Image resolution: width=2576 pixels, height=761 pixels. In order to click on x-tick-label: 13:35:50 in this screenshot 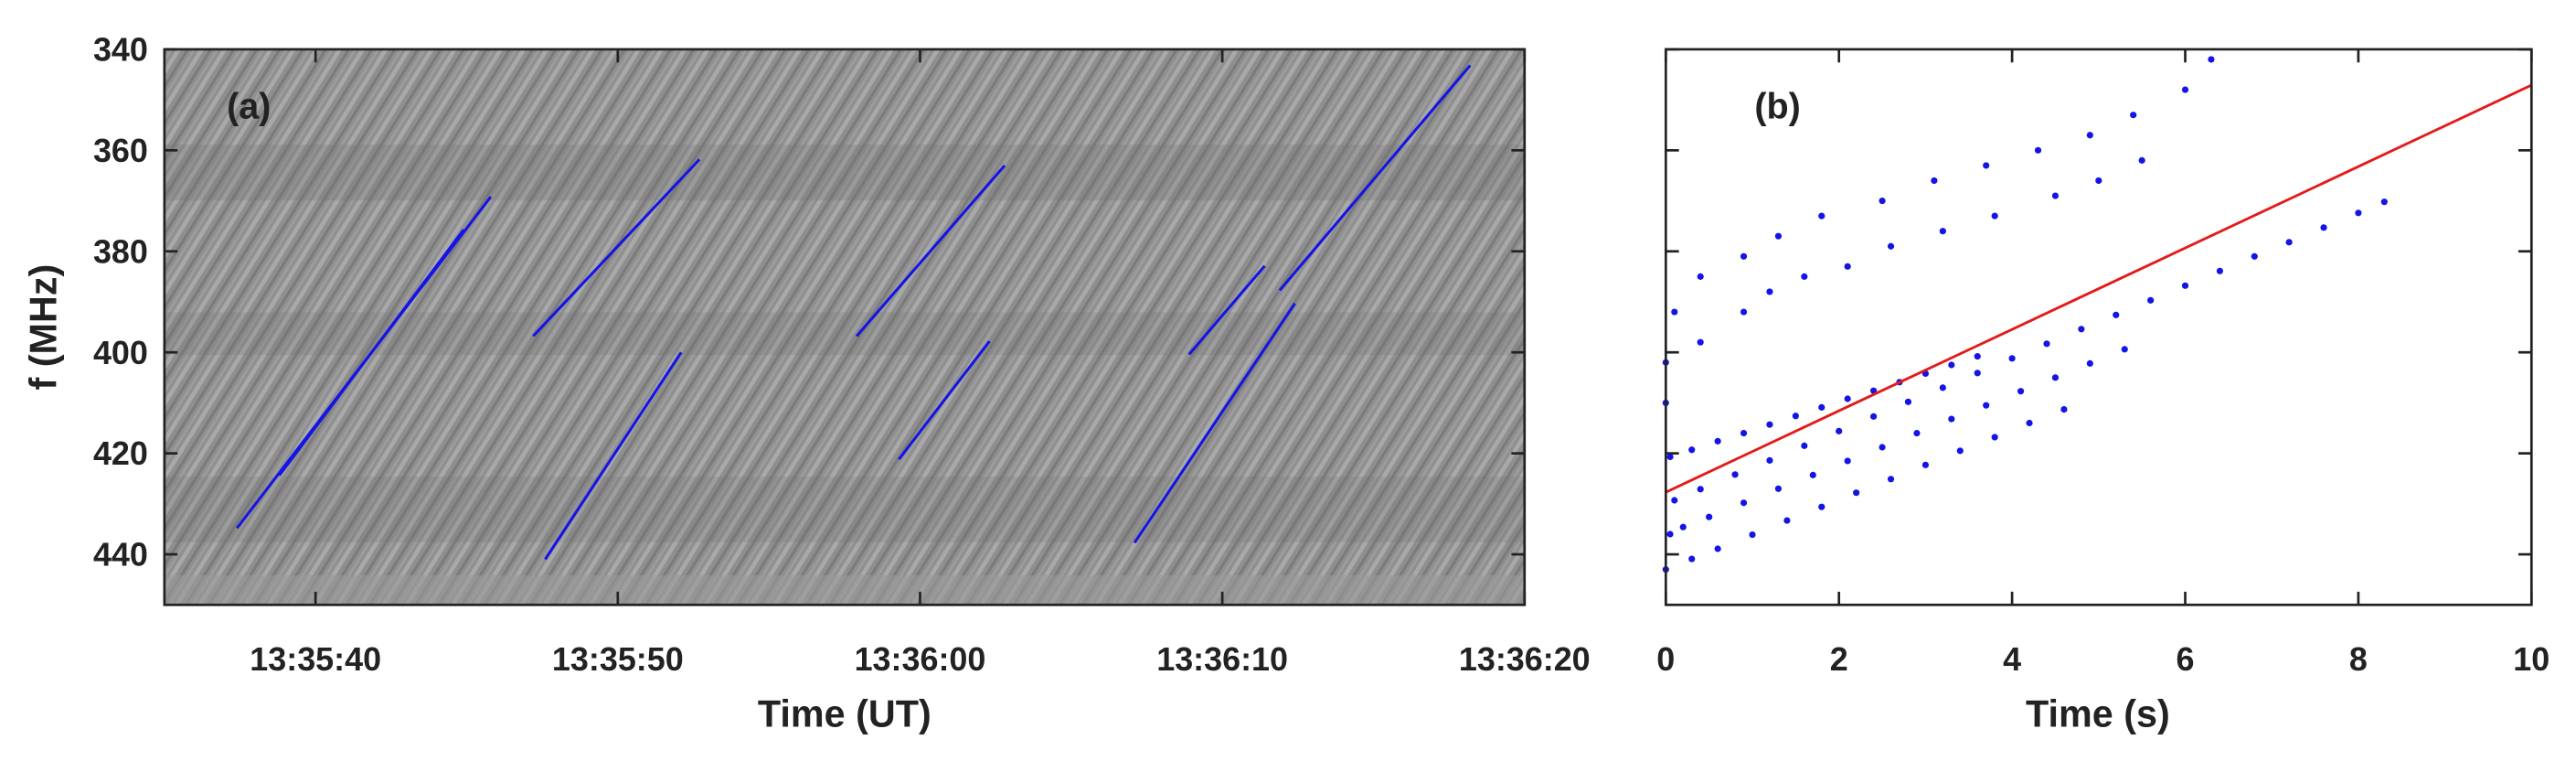, I will do `click(618, 659)`.